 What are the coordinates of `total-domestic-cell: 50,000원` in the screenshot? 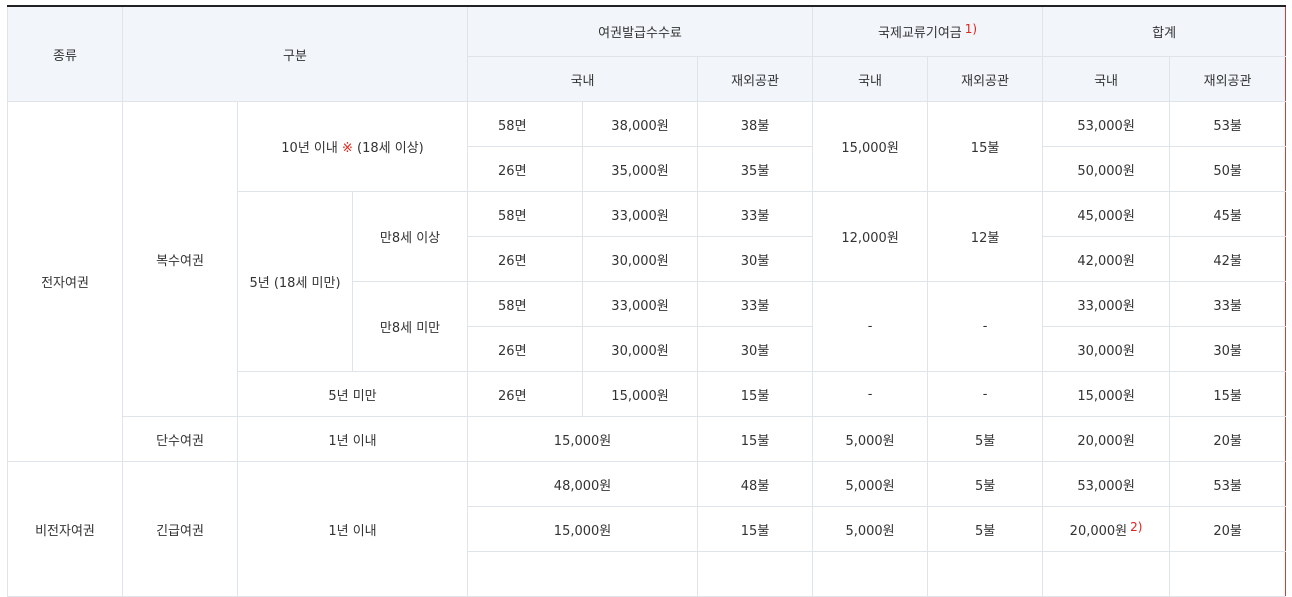 It's located at (1106, 169).